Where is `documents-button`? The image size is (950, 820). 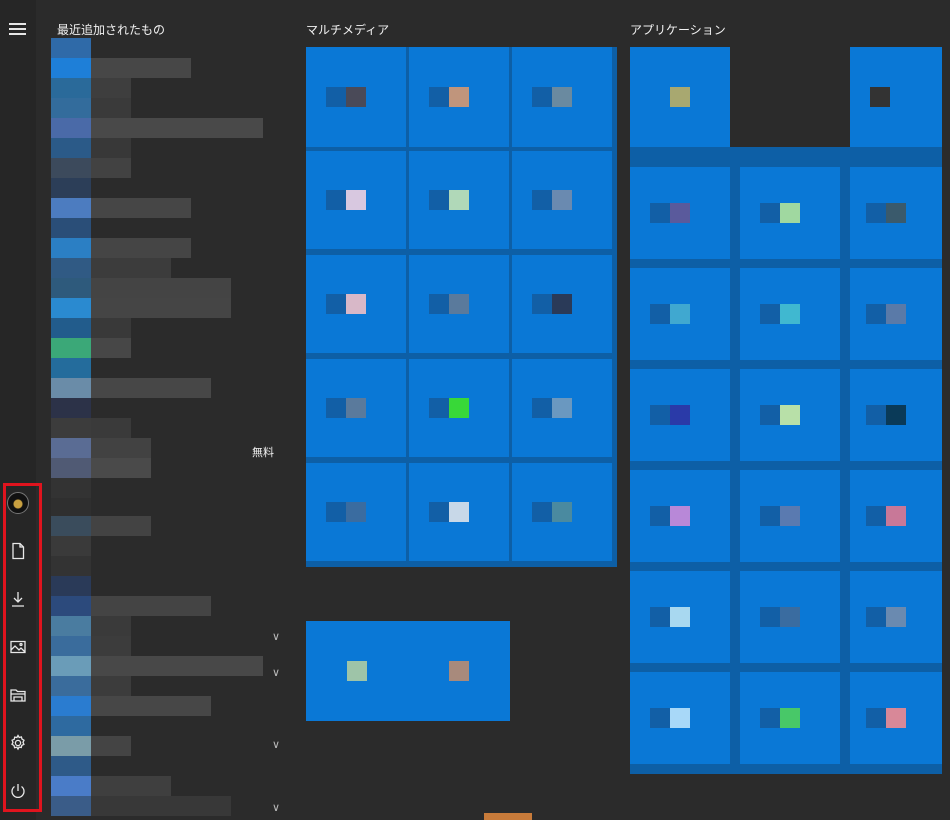
documents-button is located at coordinates (18, 551).